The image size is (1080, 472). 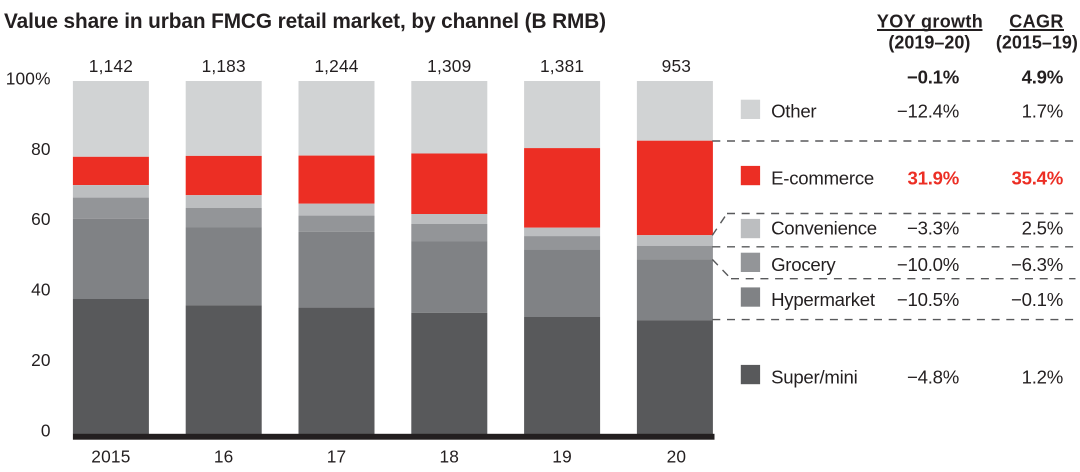 I want to click on svg-text: −10.0%, so click(x=928, y=264).